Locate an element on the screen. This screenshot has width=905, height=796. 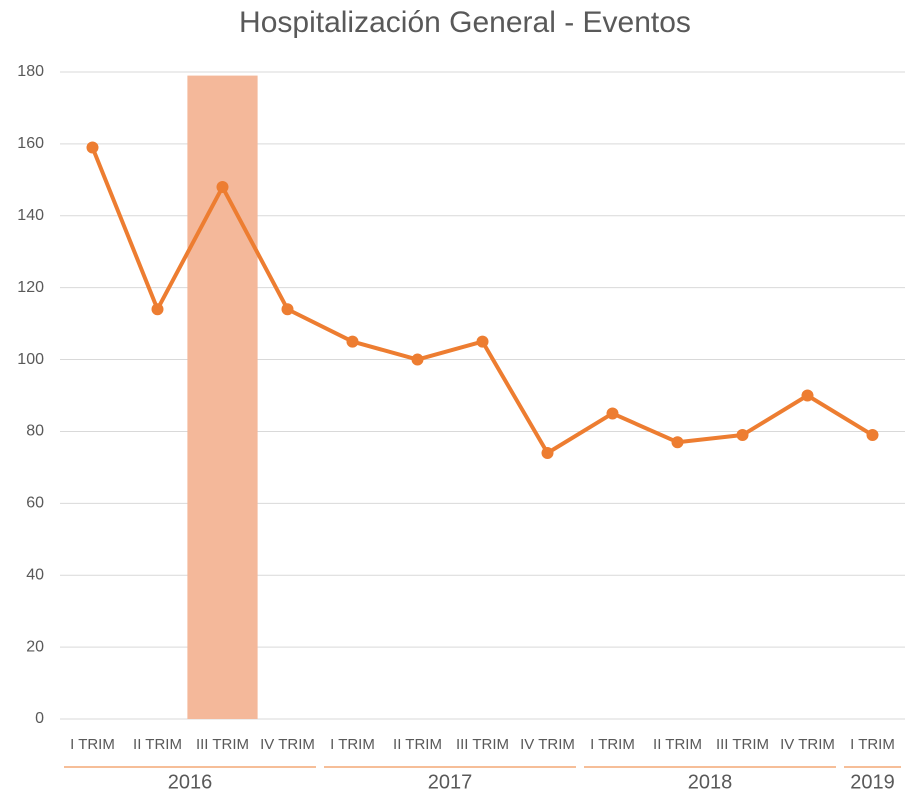
chart-title: Hospitalización General - Eventos is located at coordinates (465, 22).